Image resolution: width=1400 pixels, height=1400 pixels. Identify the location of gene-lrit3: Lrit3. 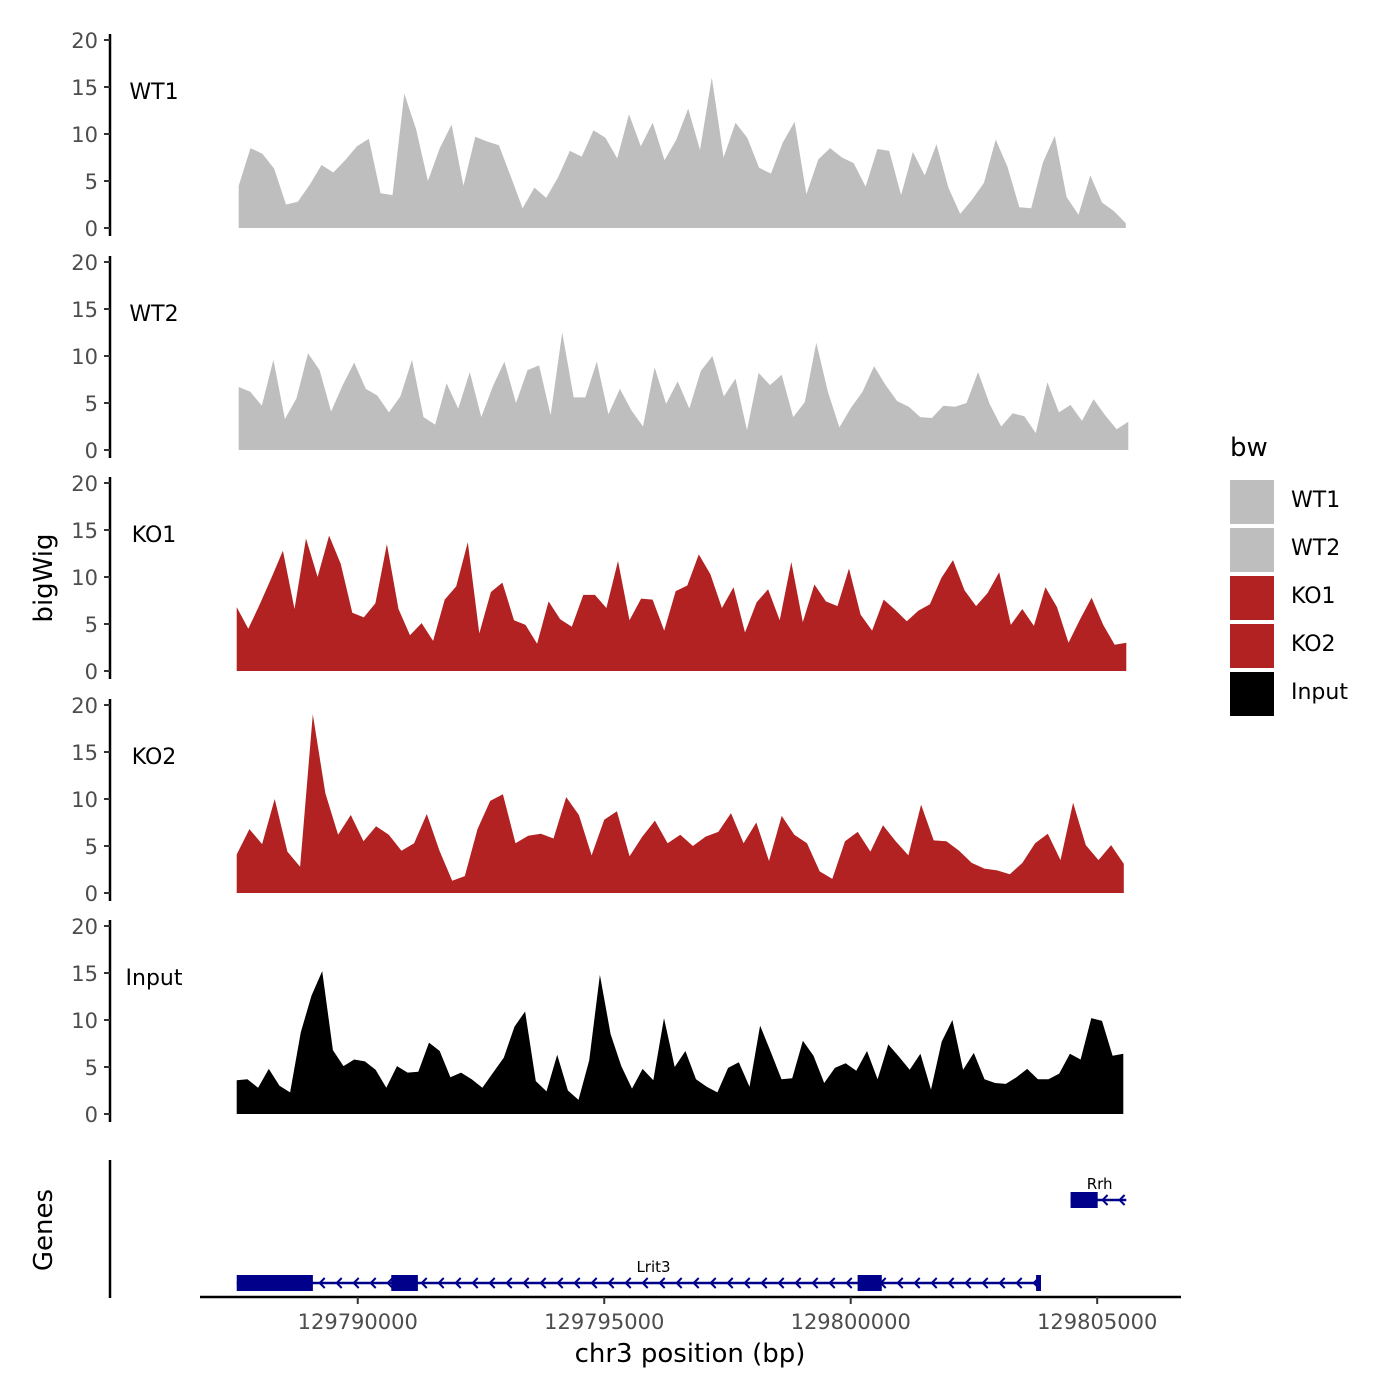
(638, 1274).